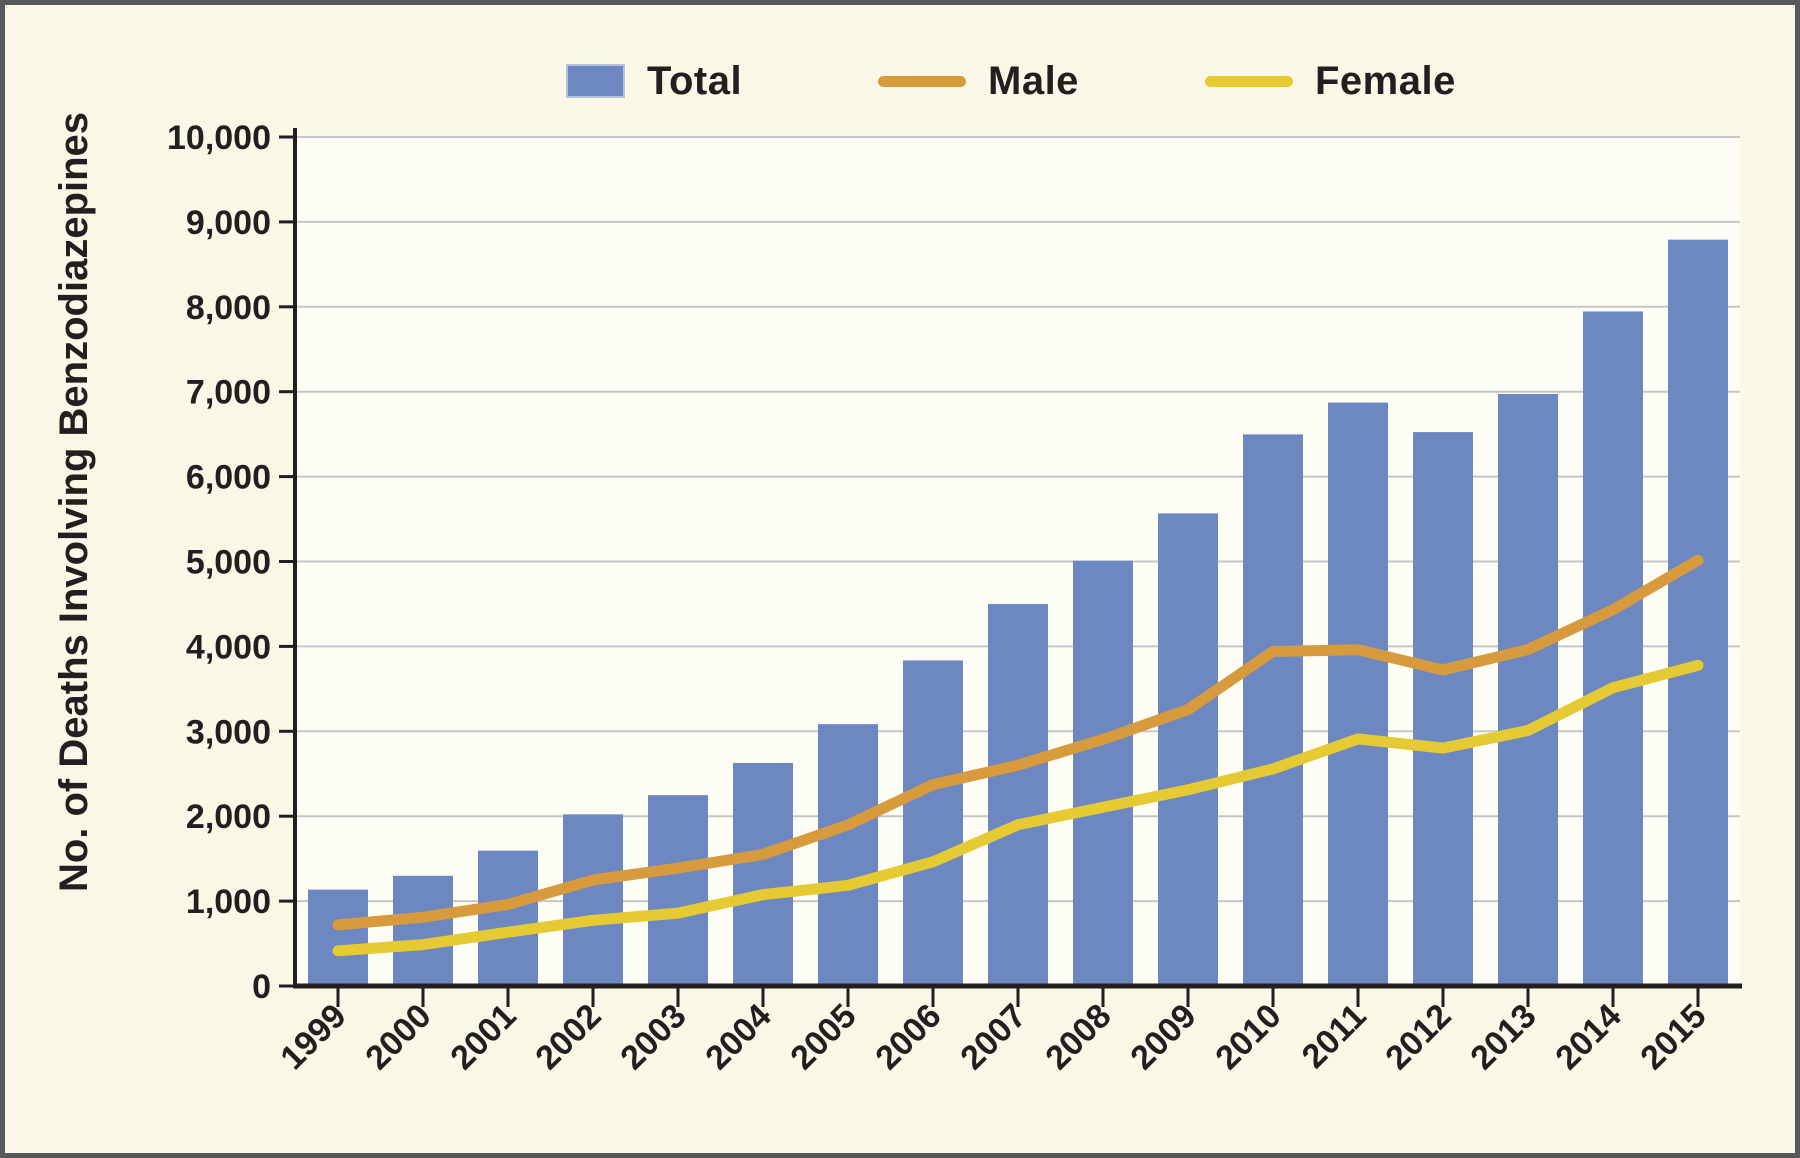  What do you see at coordinates (228, 308) in the screenshot?
I see `y-tick-label-8,000: 8,000` at bounding box center [228, 308].